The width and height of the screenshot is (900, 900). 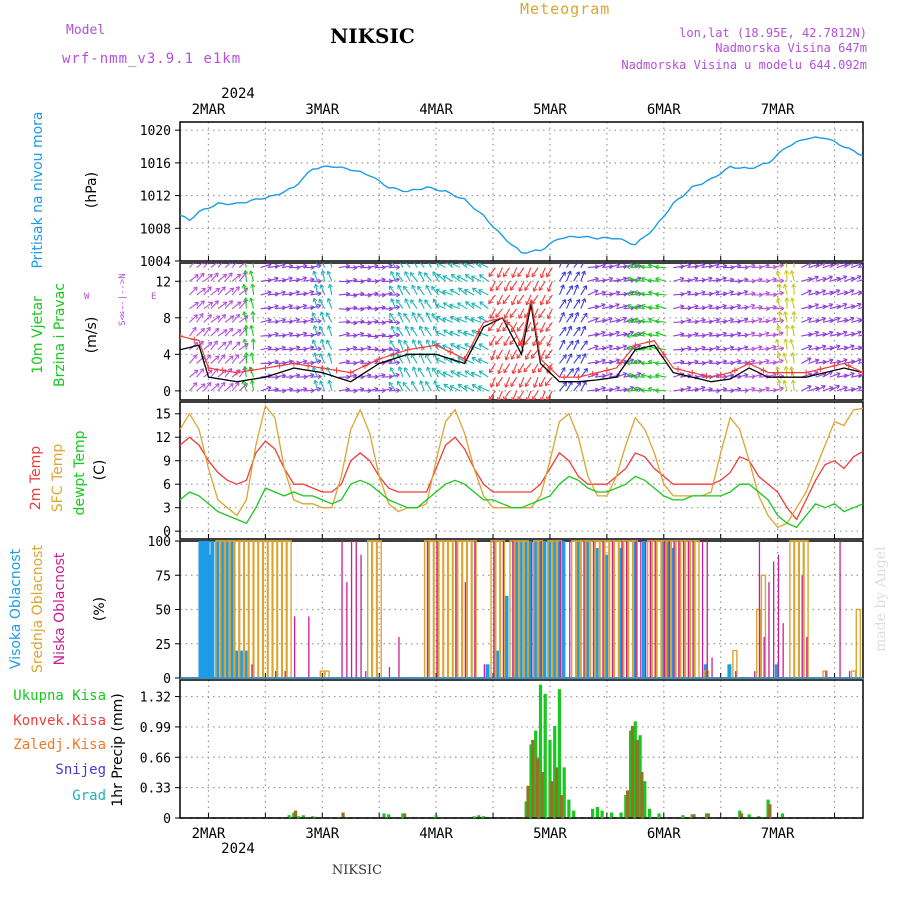 What do you see at coordinates (642, 795) in the screenshot?
I see `precip-convective-bar` at bounding box center [642, 795].